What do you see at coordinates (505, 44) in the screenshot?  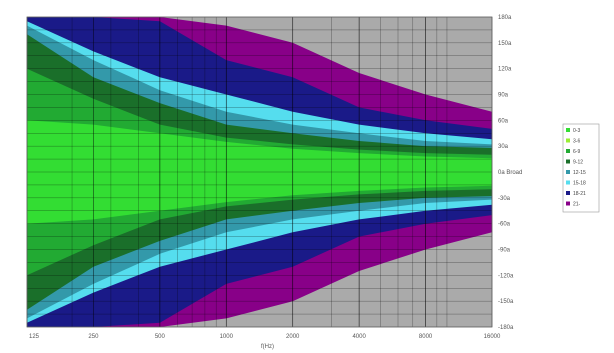 I see `y-tick-label: 150a` at bounding box center [505, 44].